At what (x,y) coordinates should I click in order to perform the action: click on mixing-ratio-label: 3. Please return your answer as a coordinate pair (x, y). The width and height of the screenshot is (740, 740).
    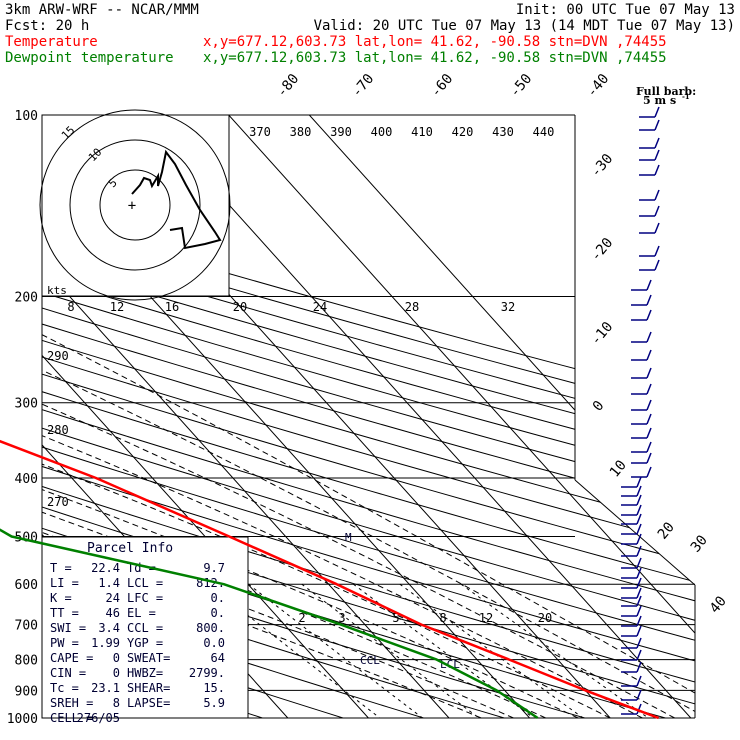
    Looking at the image, I should click on (341, 618).